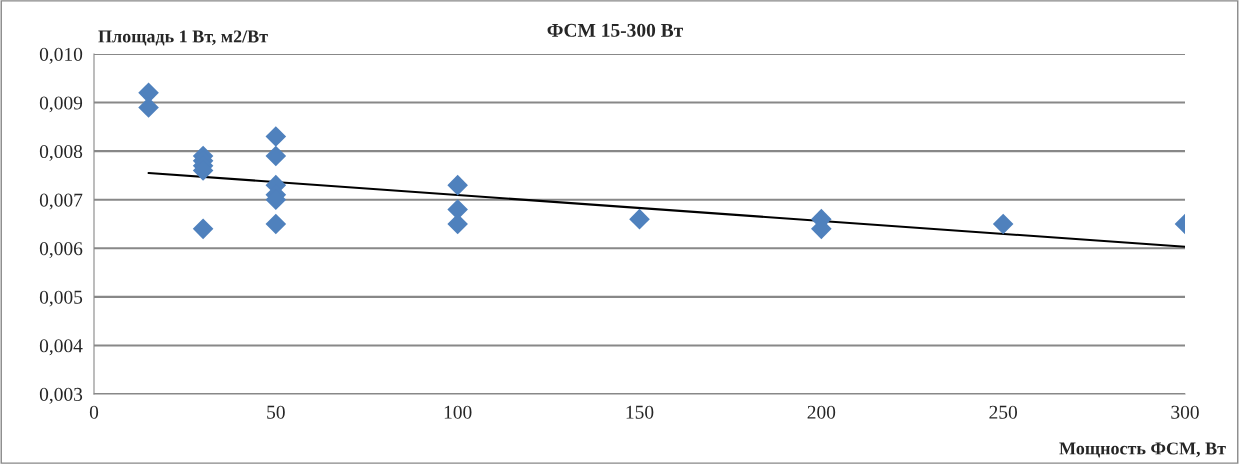 This screenshot has height=464, width=1239. What do you see at coordinates (640, 412) in the screenshot?
I see `x-tick-label: 150` at bounding box center [640, 412].